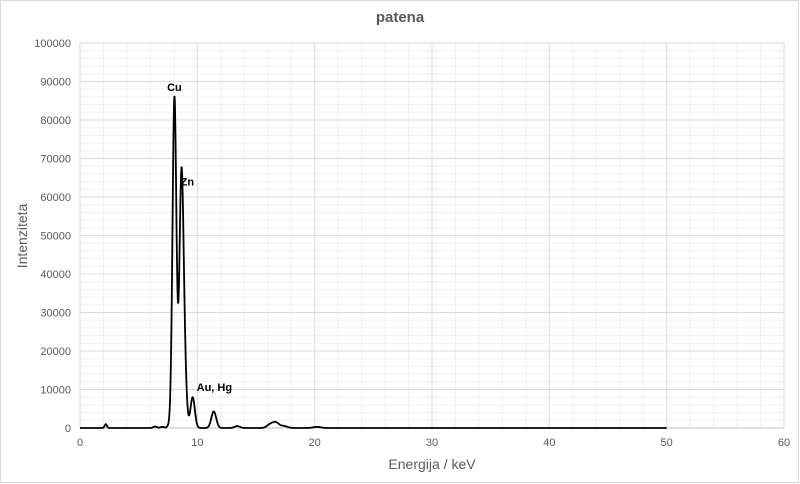 This screenshot has width=800, height=484. What do you see at coordinates (197, 443) in the screenshot?
I see `x-tick-label: 10` at bounding box center [197, 443].